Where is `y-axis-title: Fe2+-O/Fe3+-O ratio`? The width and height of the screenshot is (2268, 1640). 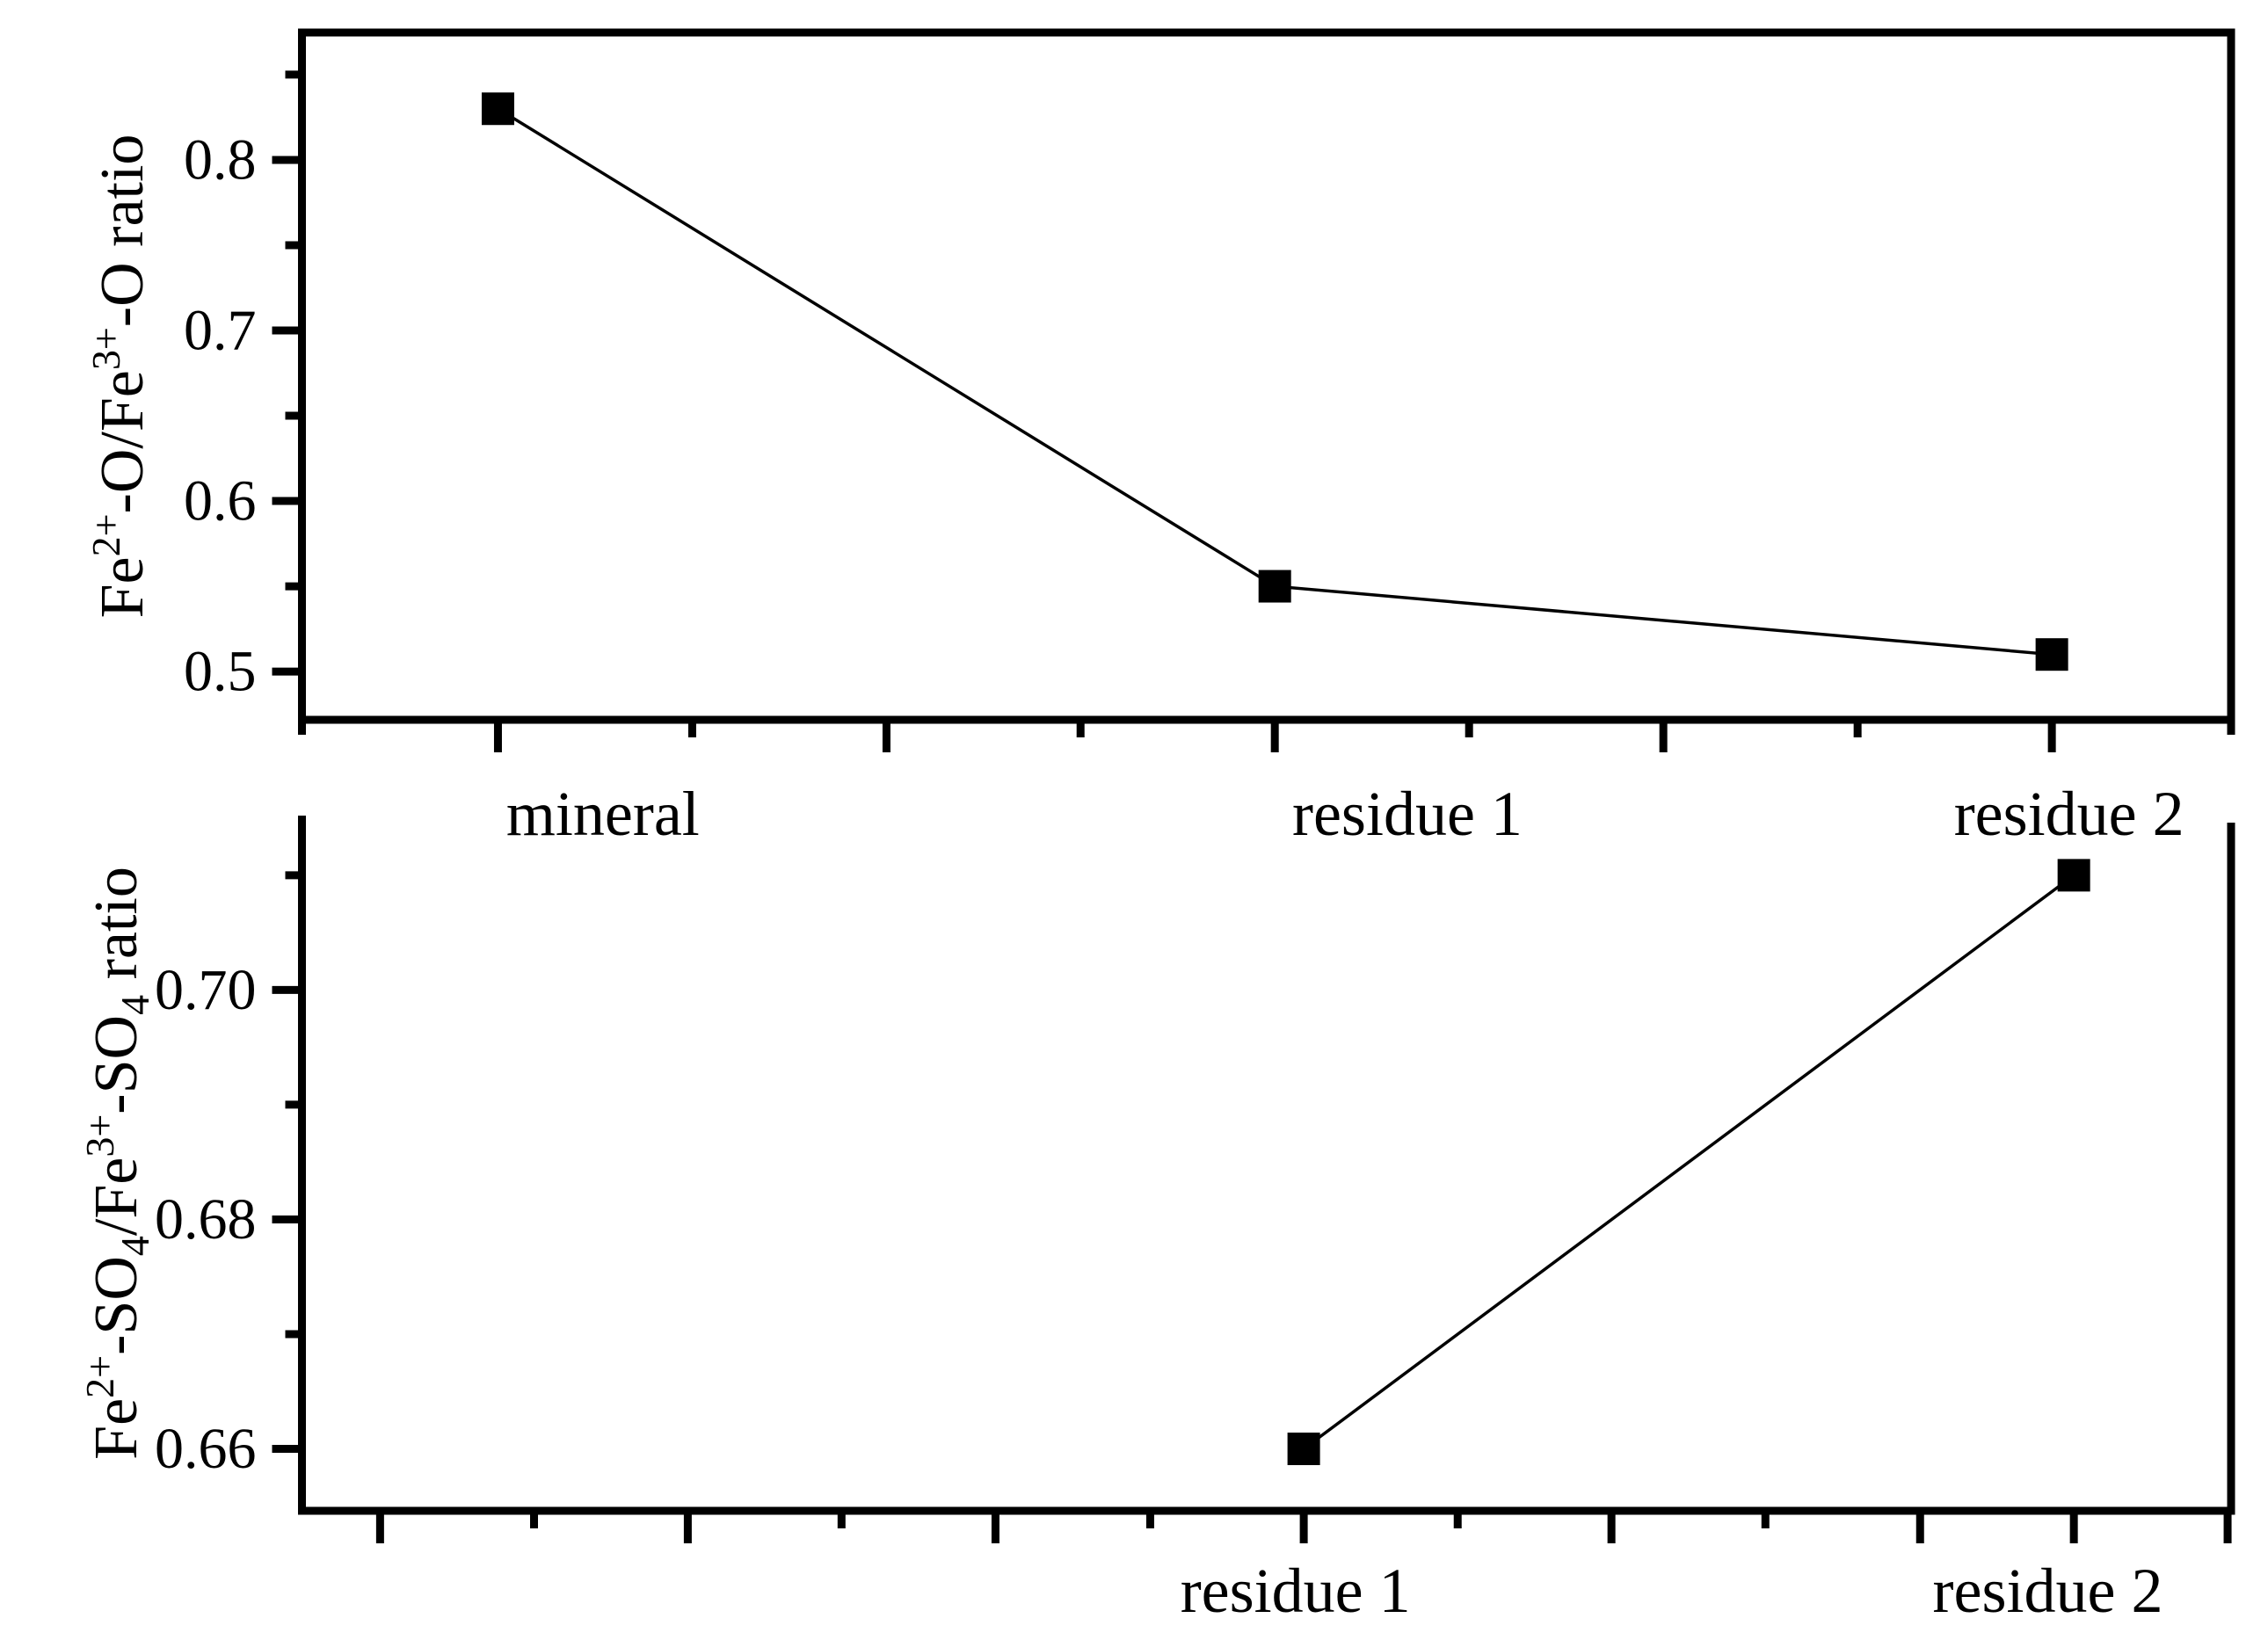 y-axis-title: Fe2+-O/Fe3+-O ratio is located at coordinates (120, 376).